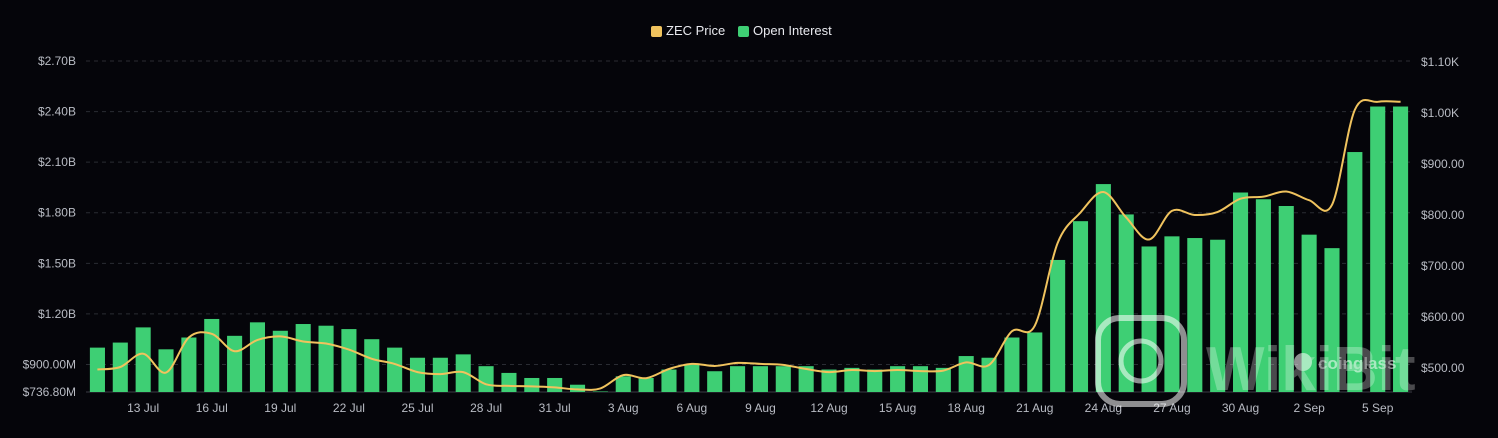  I want to click on left-axis-tick-label: $2.70B, so click(57, 61).